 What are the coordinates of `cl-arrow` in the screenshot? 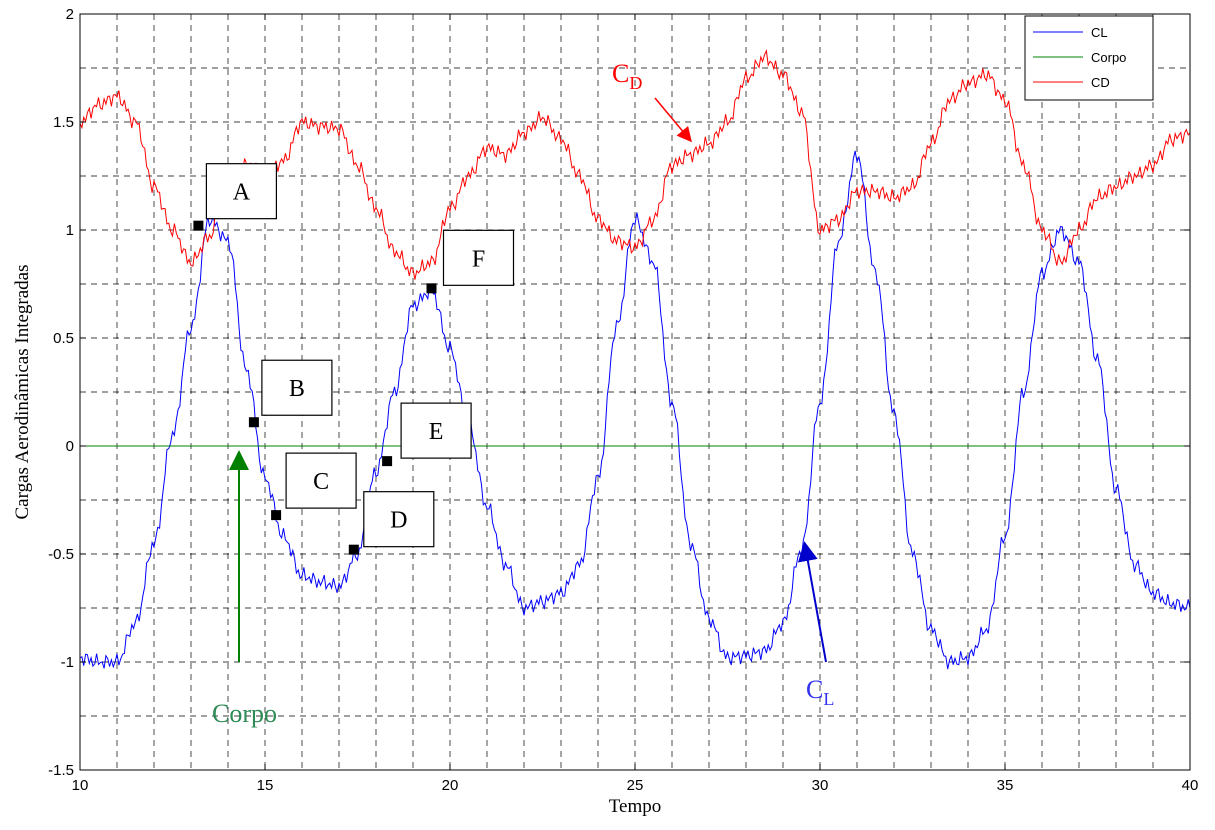 It's located at (812, 602).